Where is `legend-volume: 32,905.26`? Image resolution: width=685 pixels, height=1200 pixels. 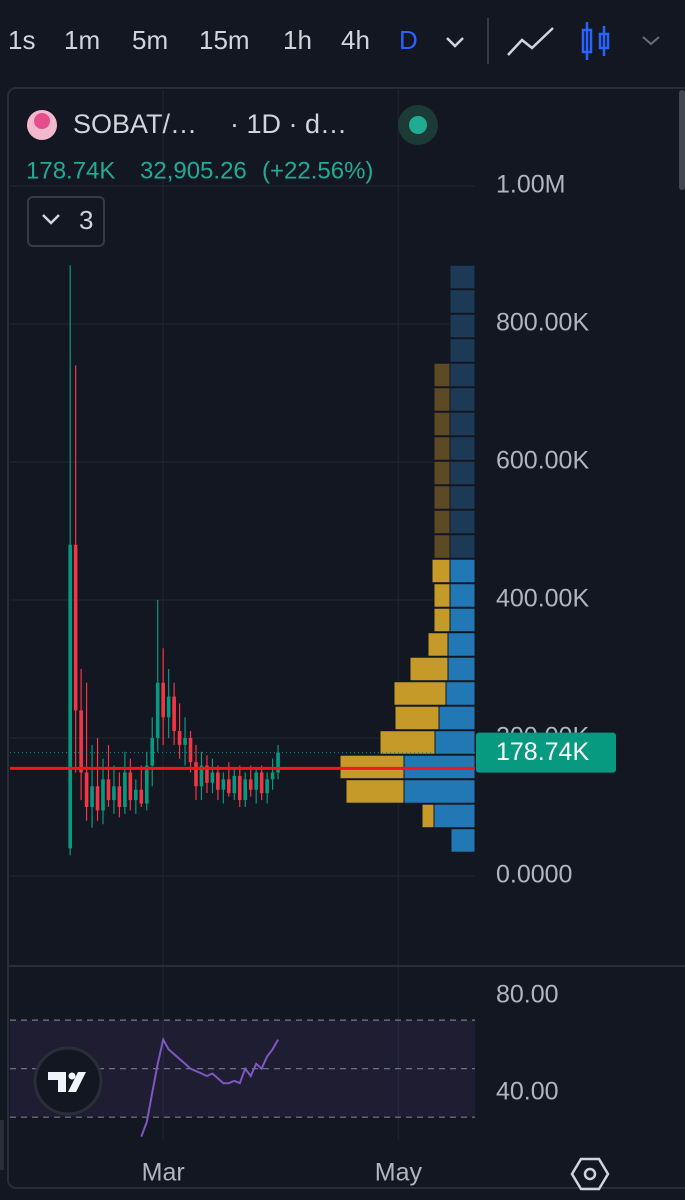
legend-volume: 32,905.26 is located at coordinates (193, 170).